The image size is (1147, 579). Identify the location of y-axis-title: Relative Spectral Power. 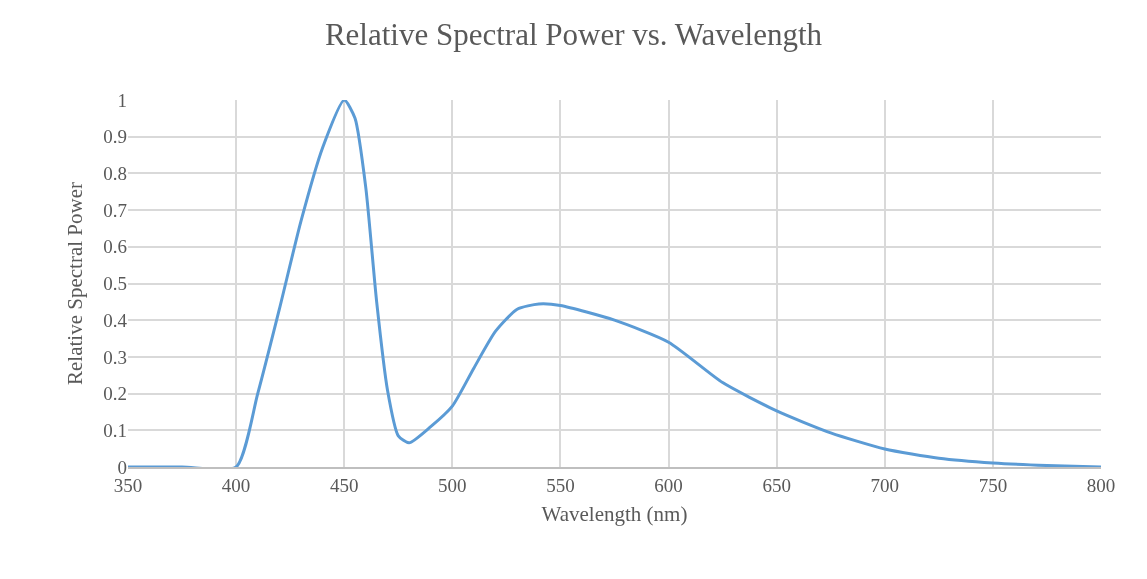
(75, 283).